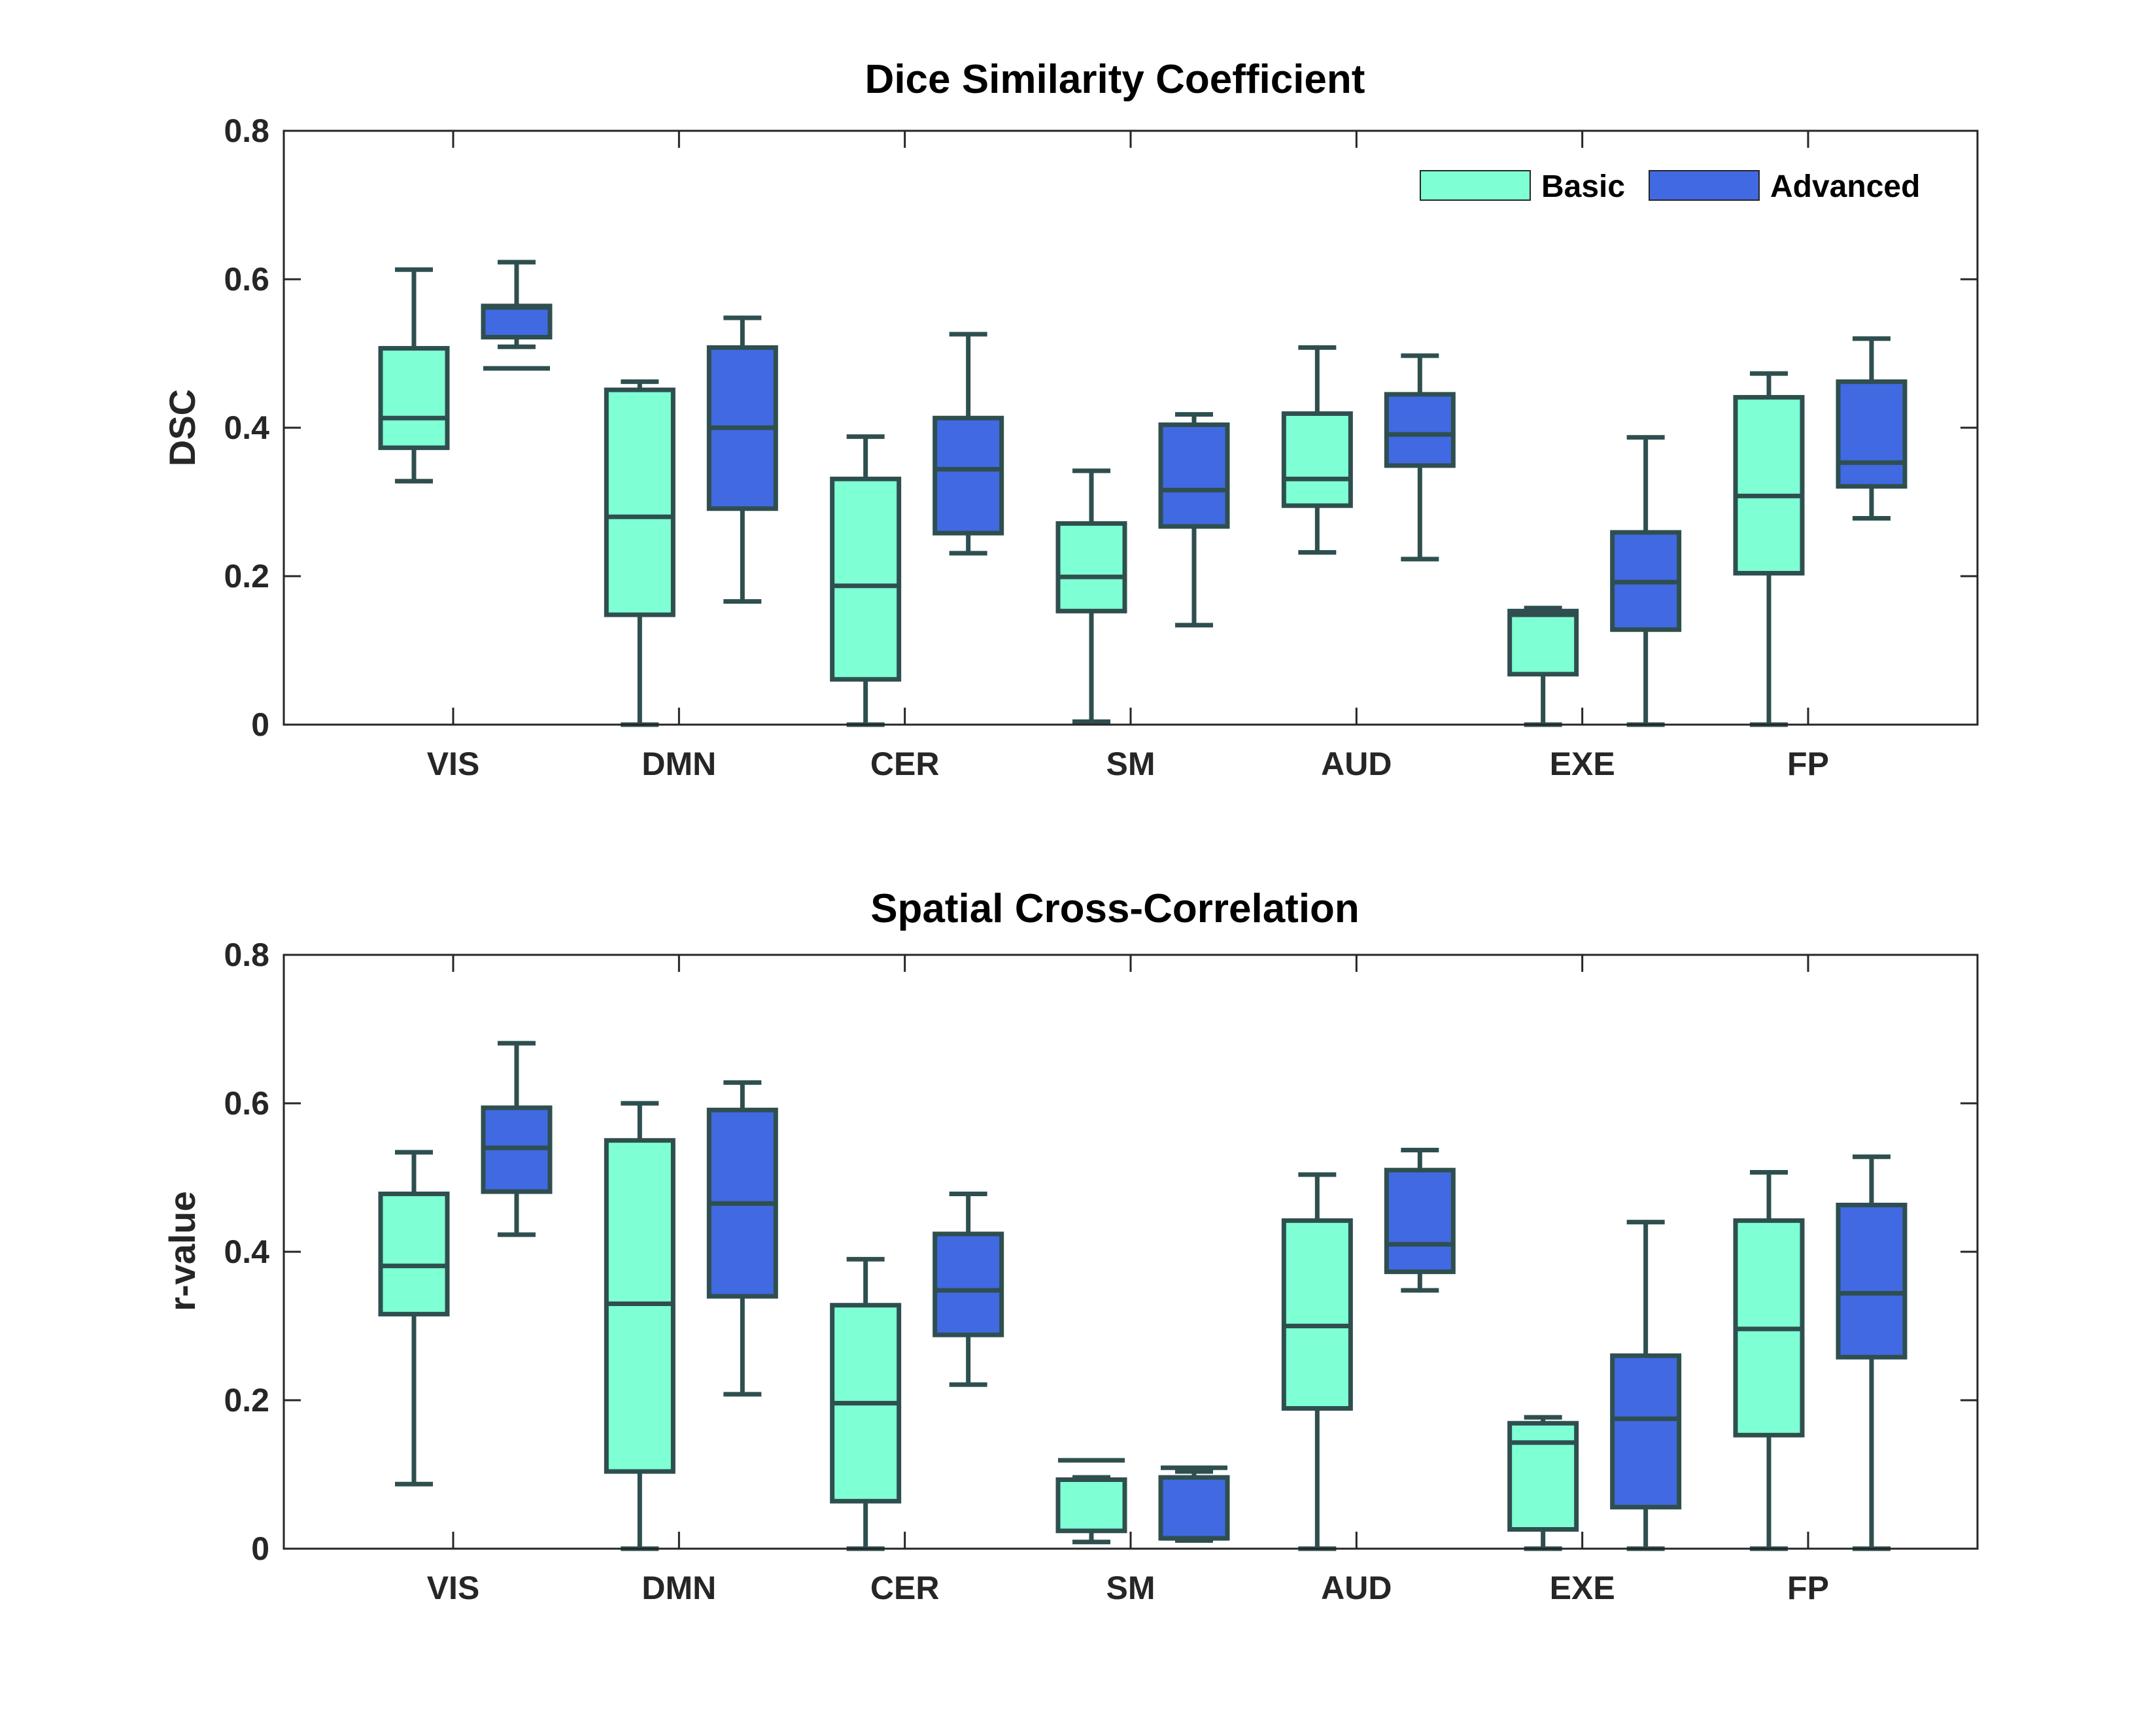 Image resolution: width=2156 pixels, height=1722 pixels. I want to click on legend: Basic Advanced, so click(1670, 187).